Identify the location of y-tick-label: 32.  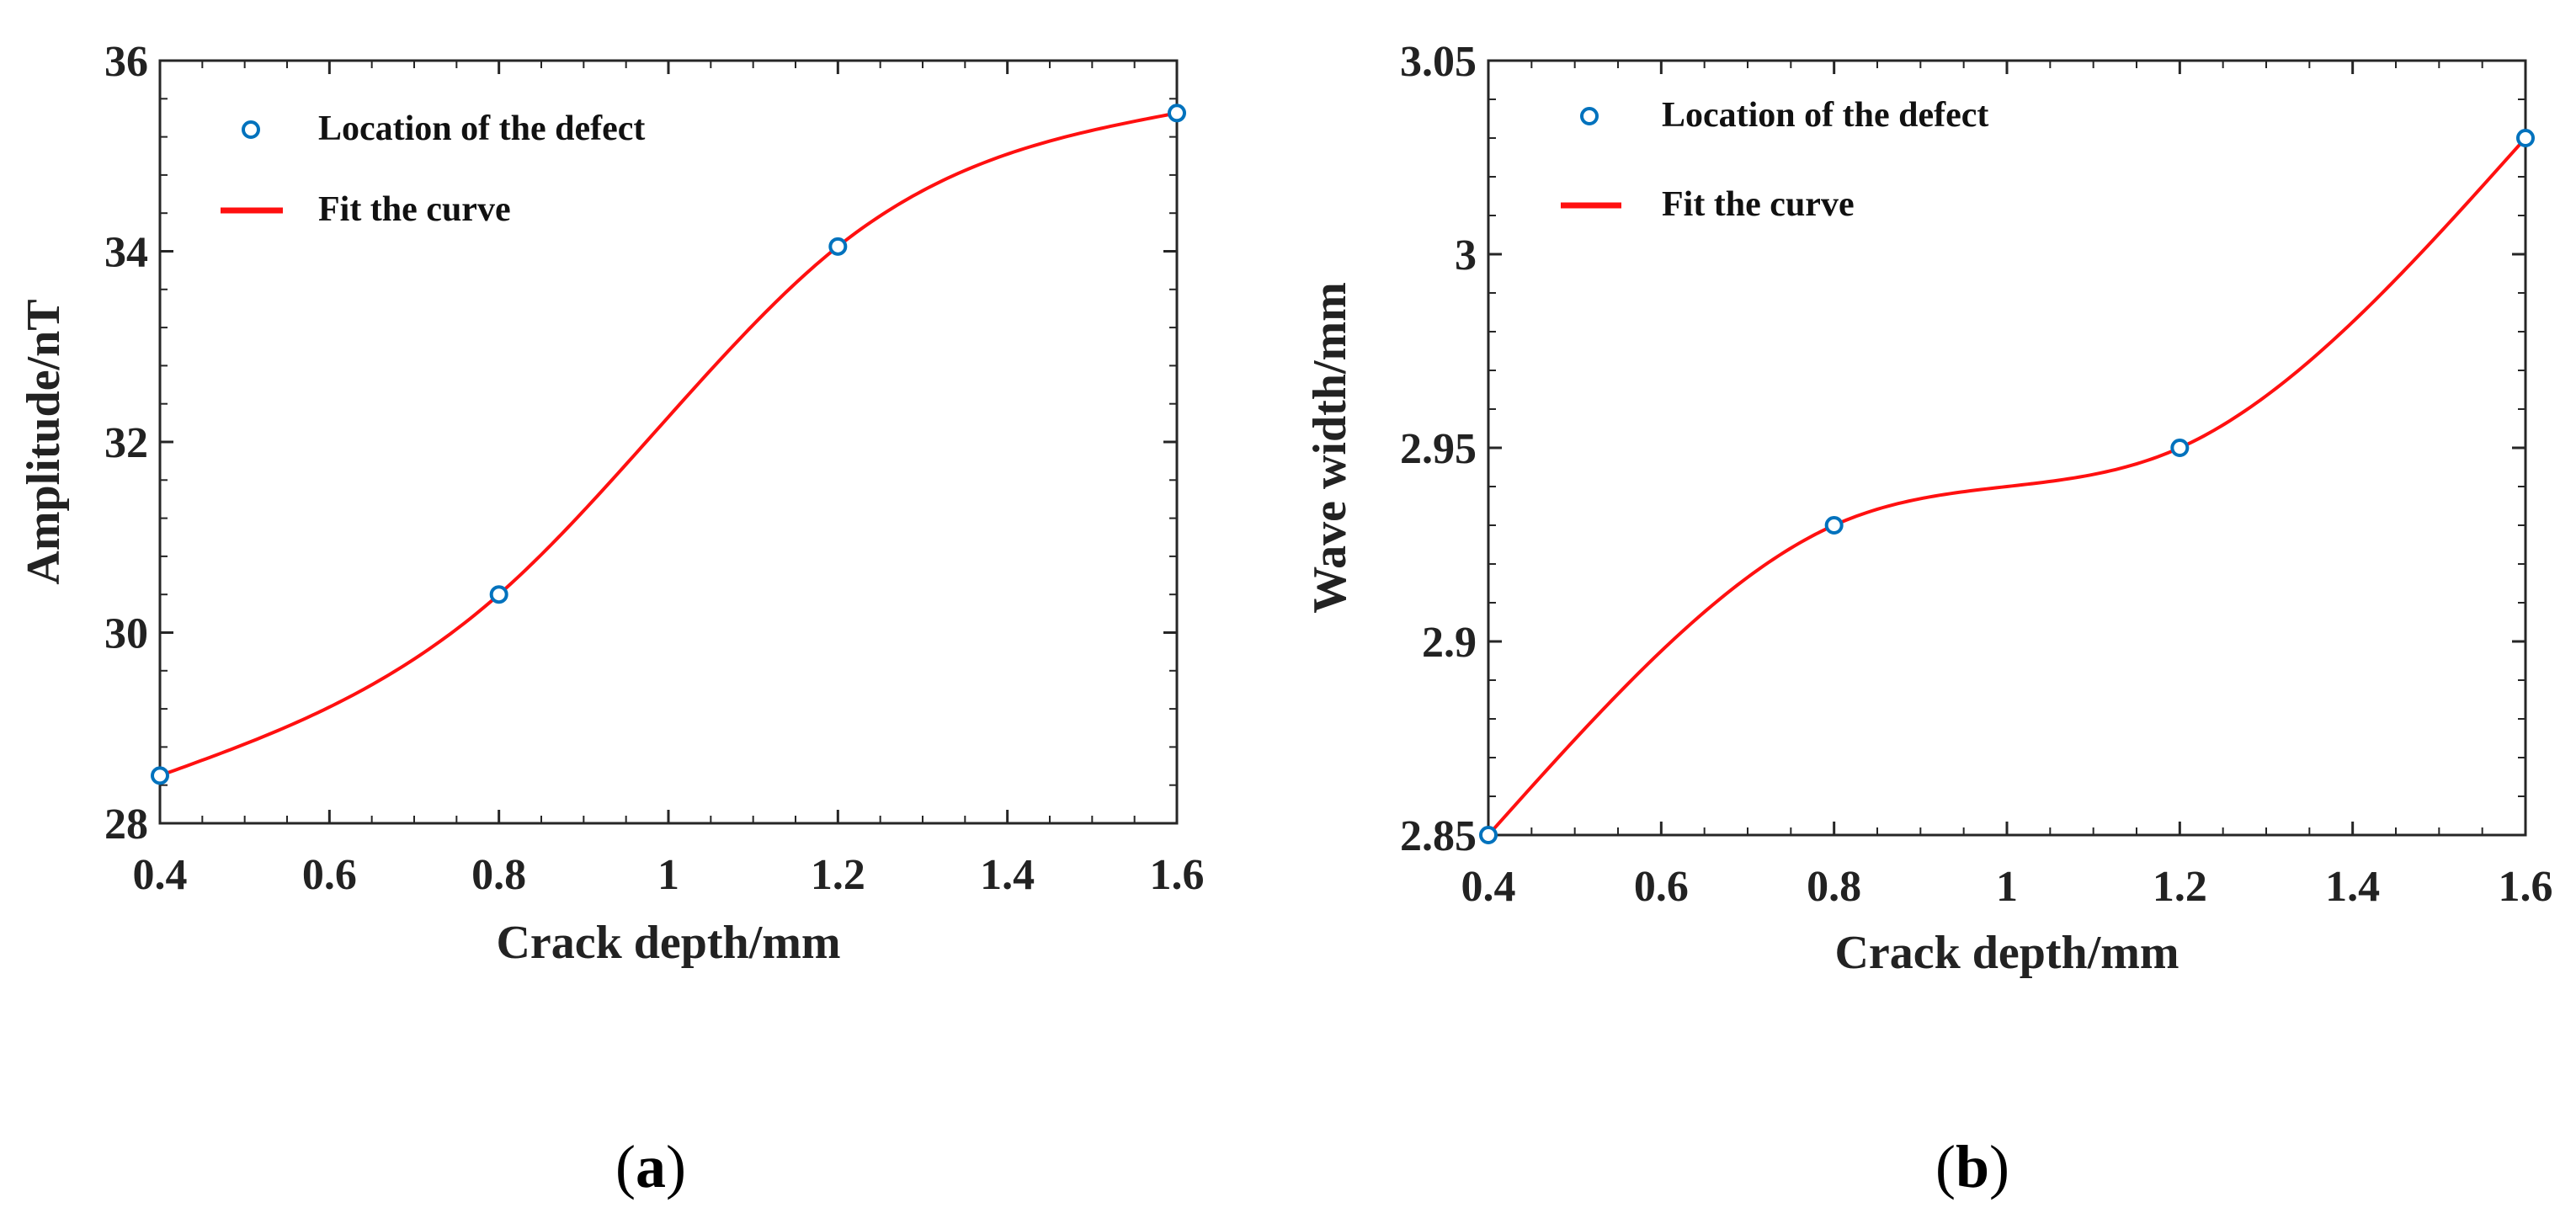
(126, 443).